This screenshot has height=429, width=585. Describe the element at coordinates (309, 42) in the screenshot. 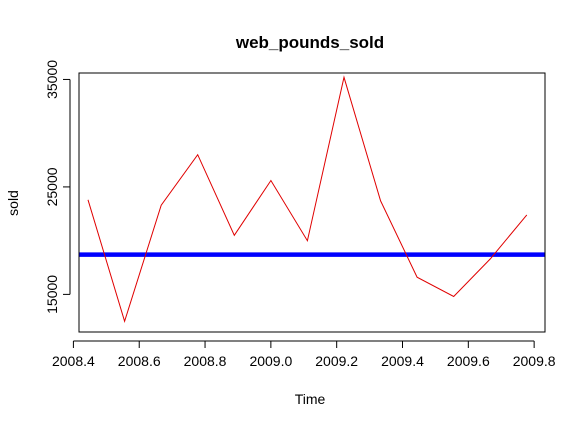

I see `chart-title: web_pounds_sold` at that location.